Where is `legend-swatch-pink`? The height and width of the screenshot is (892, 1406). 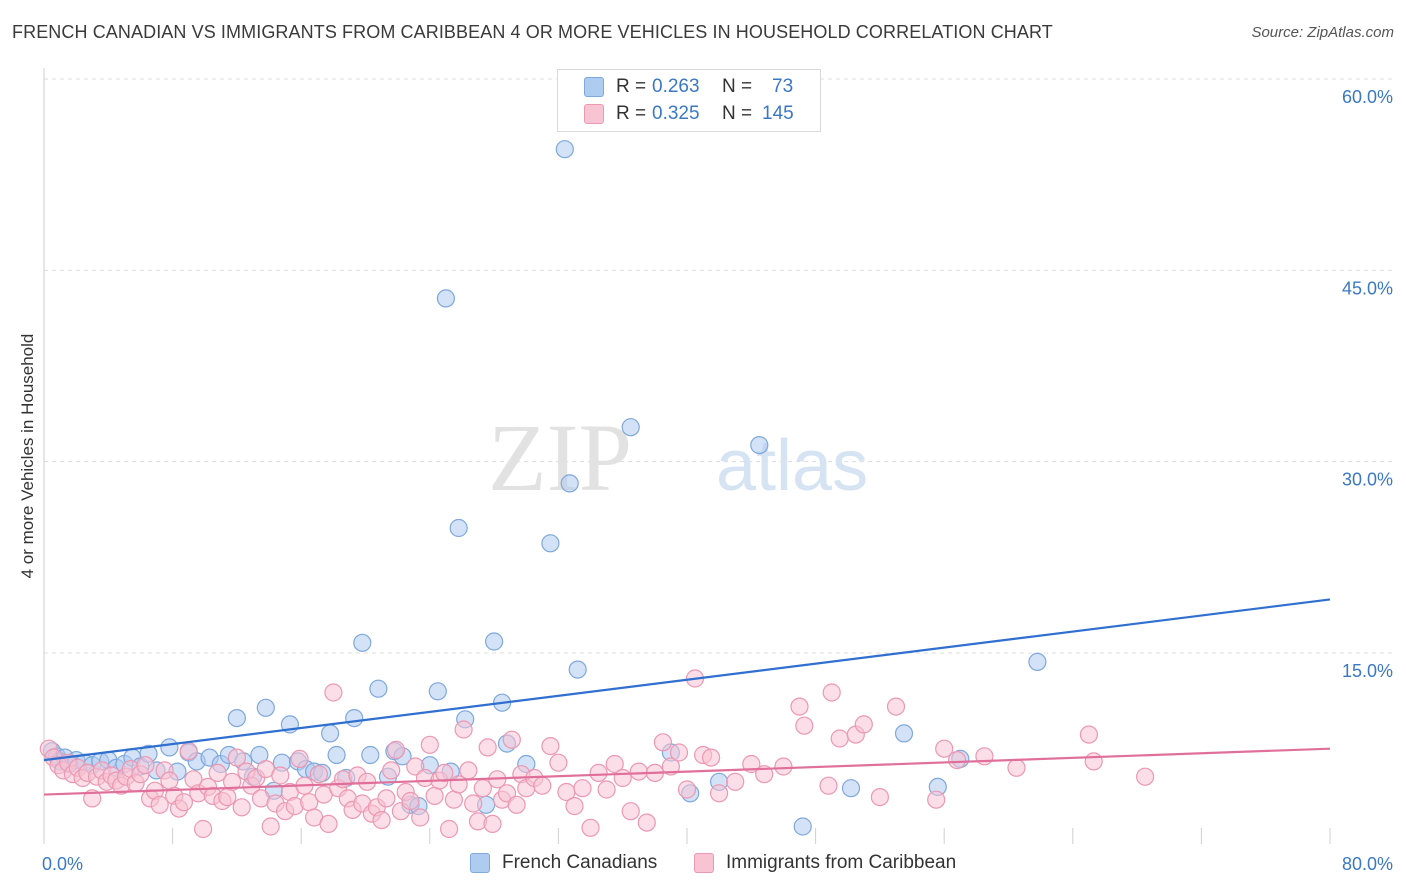 legend-swatch-pink is located at coordinates (704, 863).